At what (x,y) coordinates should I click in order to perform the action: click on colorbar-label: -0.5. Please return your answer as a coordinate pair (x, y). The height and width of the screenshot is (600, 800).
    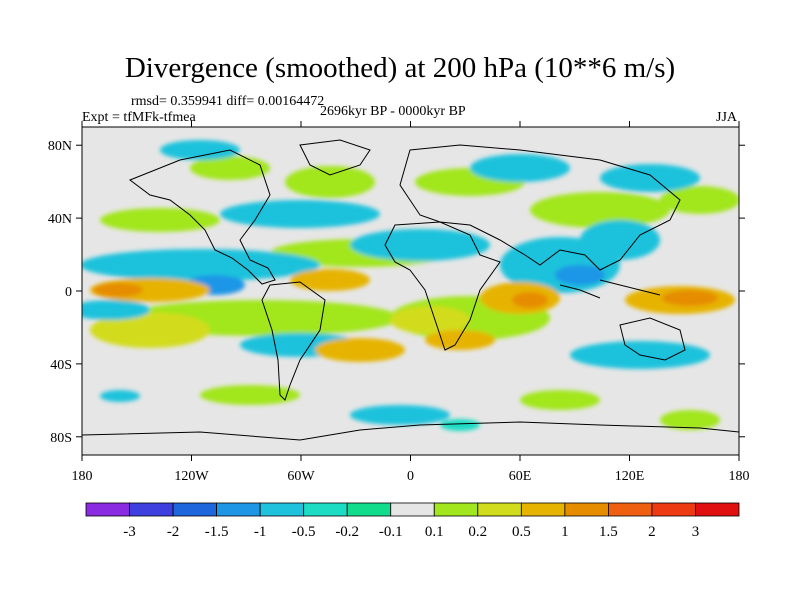
    Looking at the image, I should click on (304, 532).